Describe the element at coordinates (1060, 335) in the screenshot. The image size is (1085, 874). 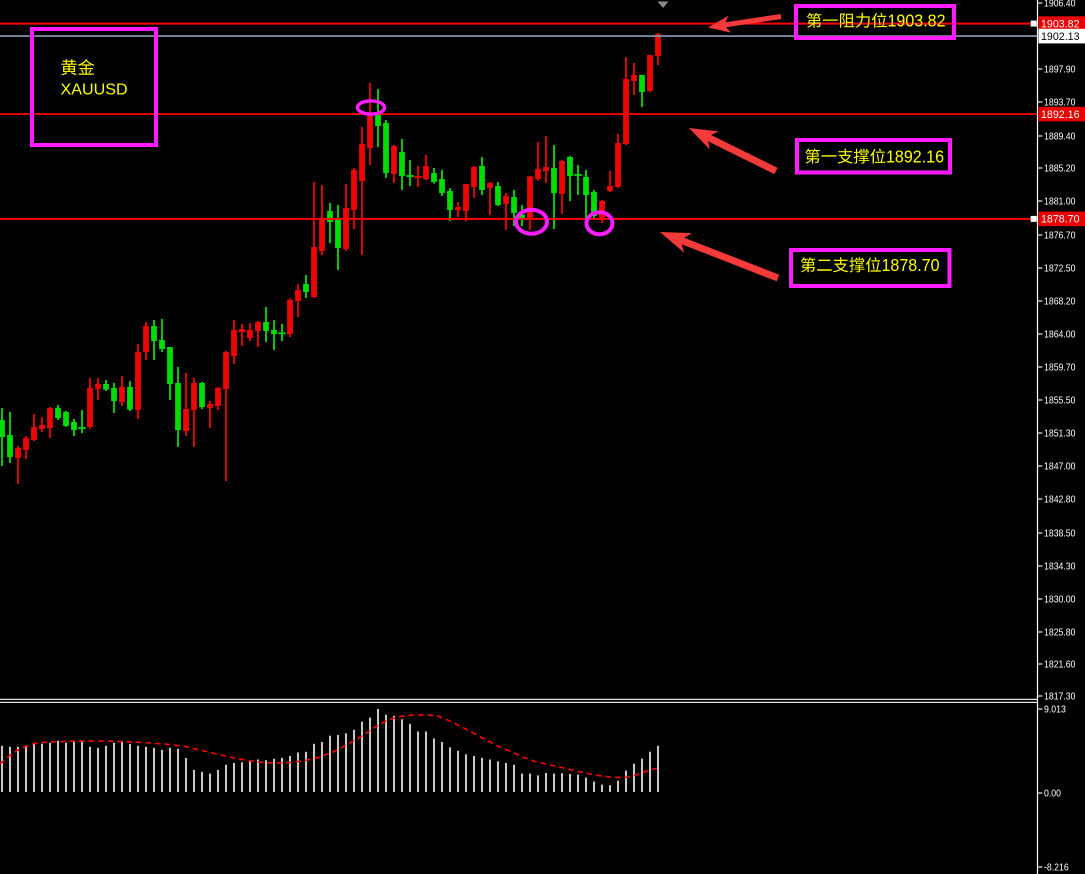
I see `svg-text: 1864.00` at that location.